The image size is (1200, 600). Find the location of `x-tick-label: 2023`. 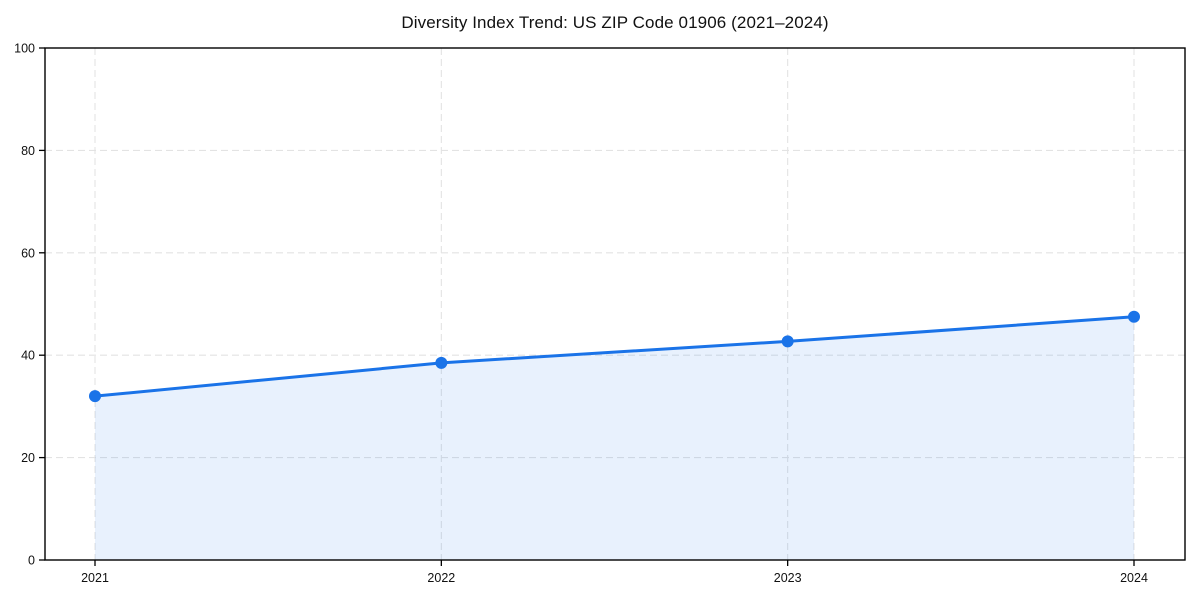

x-tick-label: 2023 is located at coordinates (788, 578).